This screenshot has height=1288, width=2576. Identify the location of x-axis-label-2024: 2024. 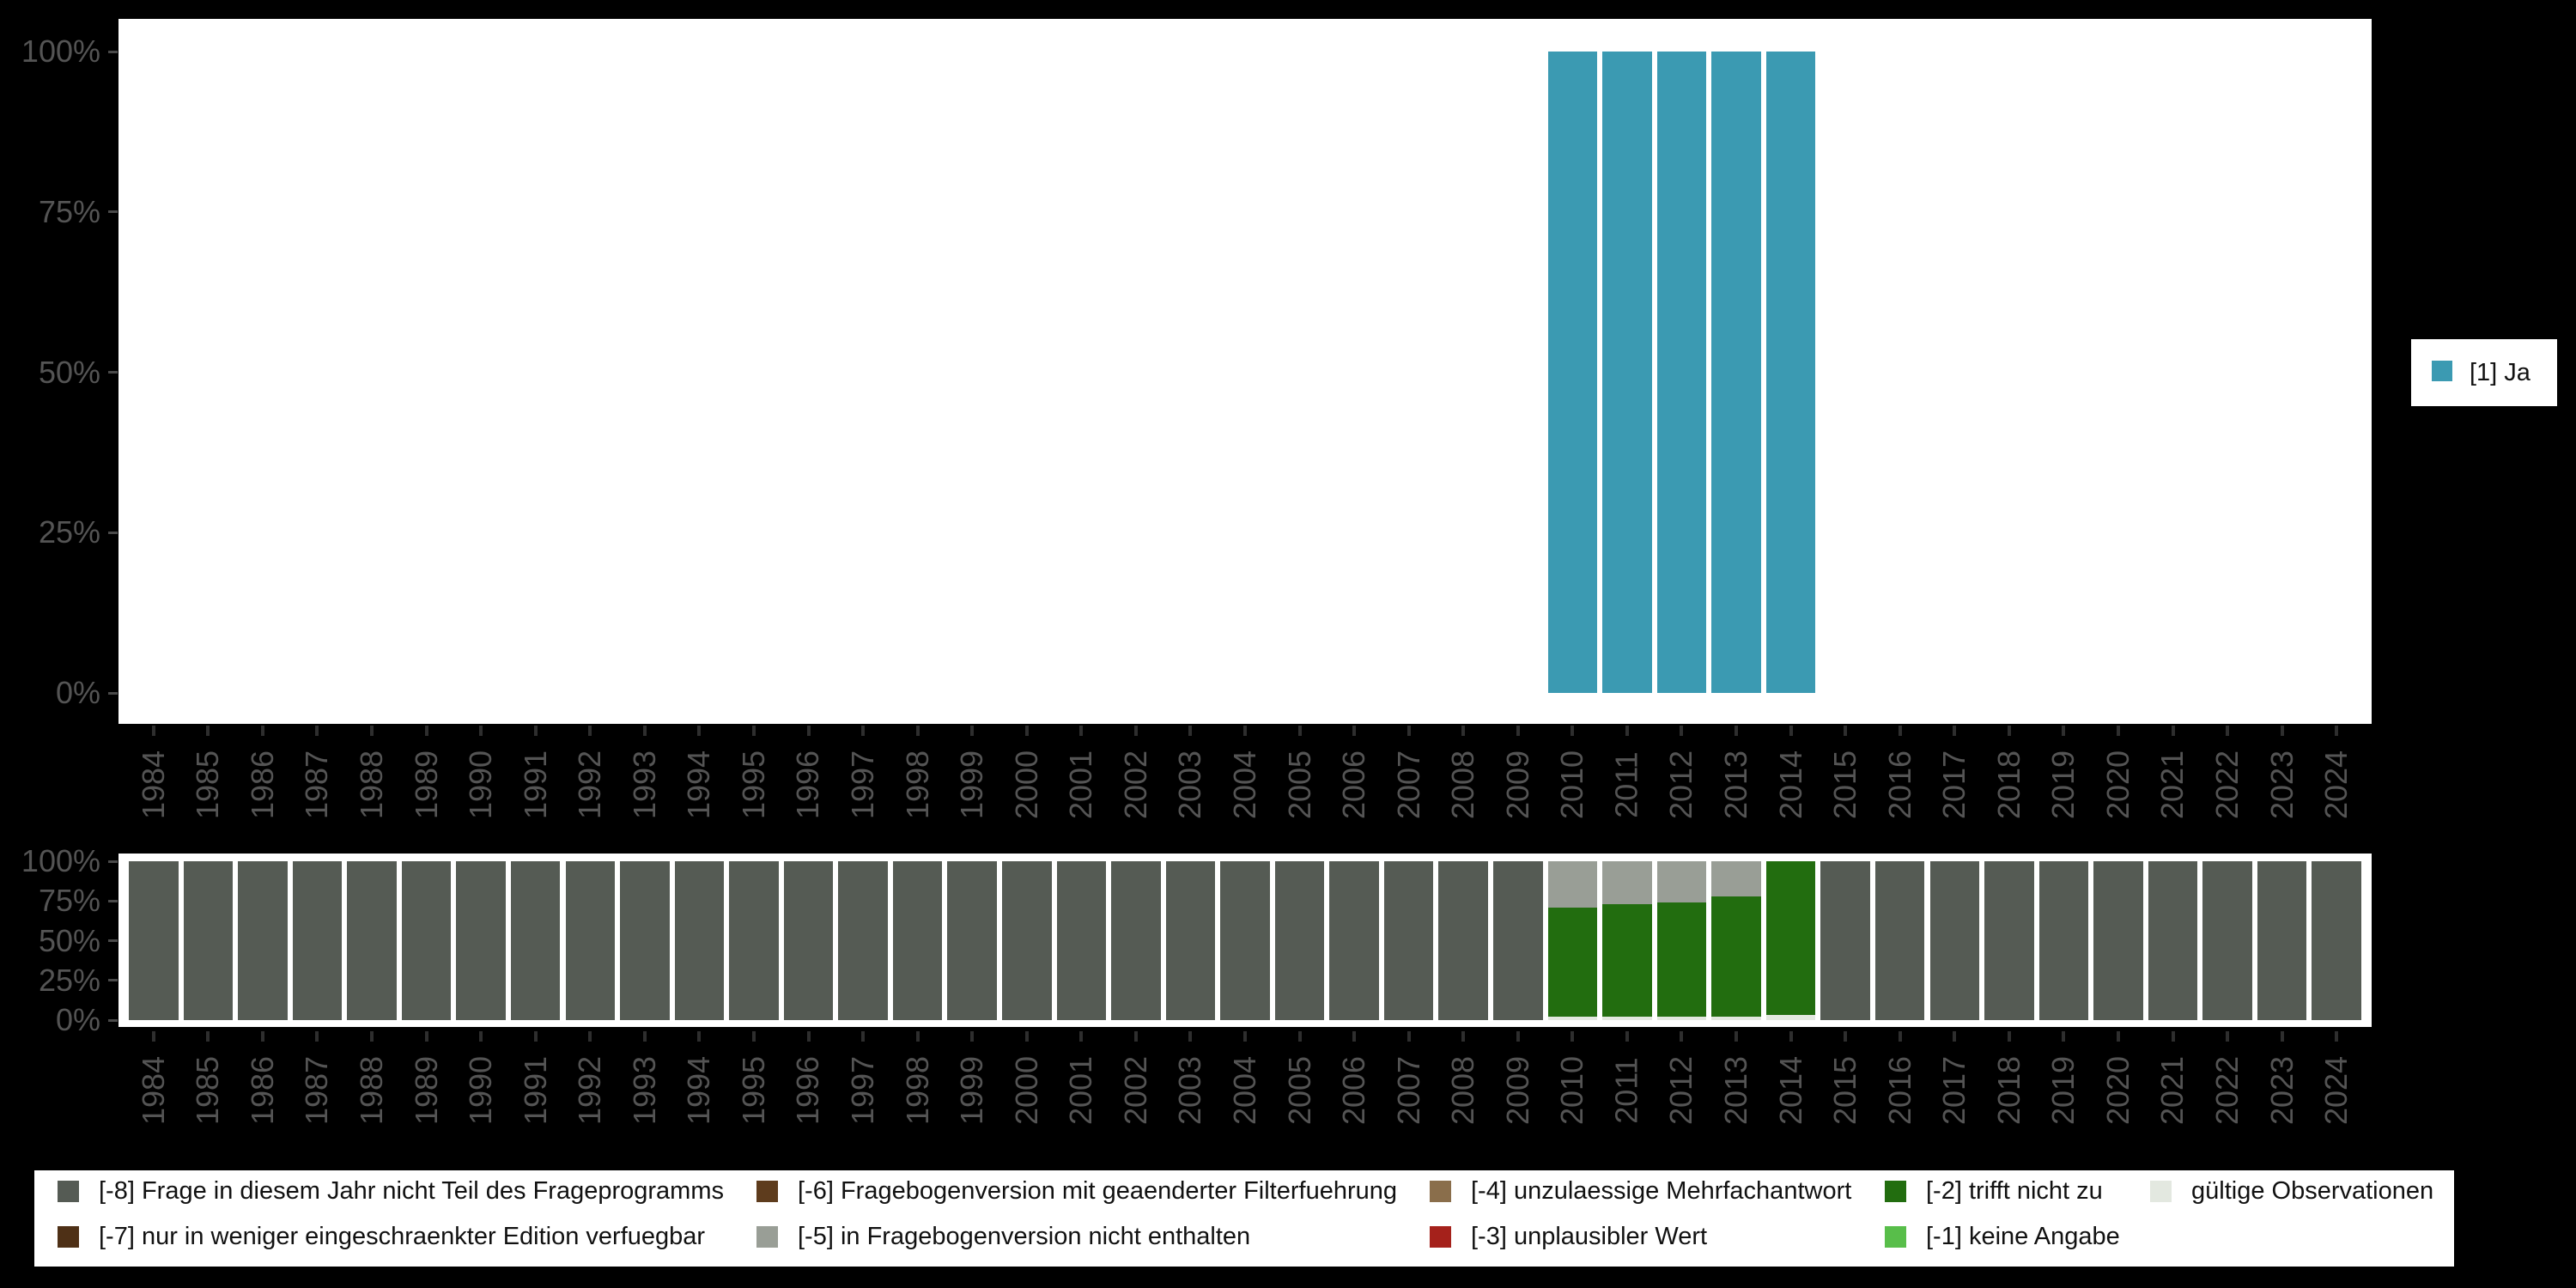
(2336, 1090).